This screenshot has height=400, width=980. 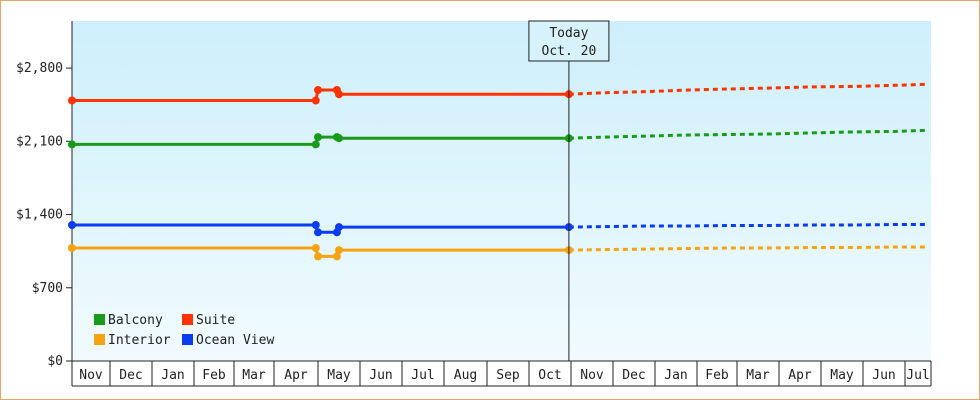 I want to click on legend-label: Ocean View, so click(x=235, y=340).